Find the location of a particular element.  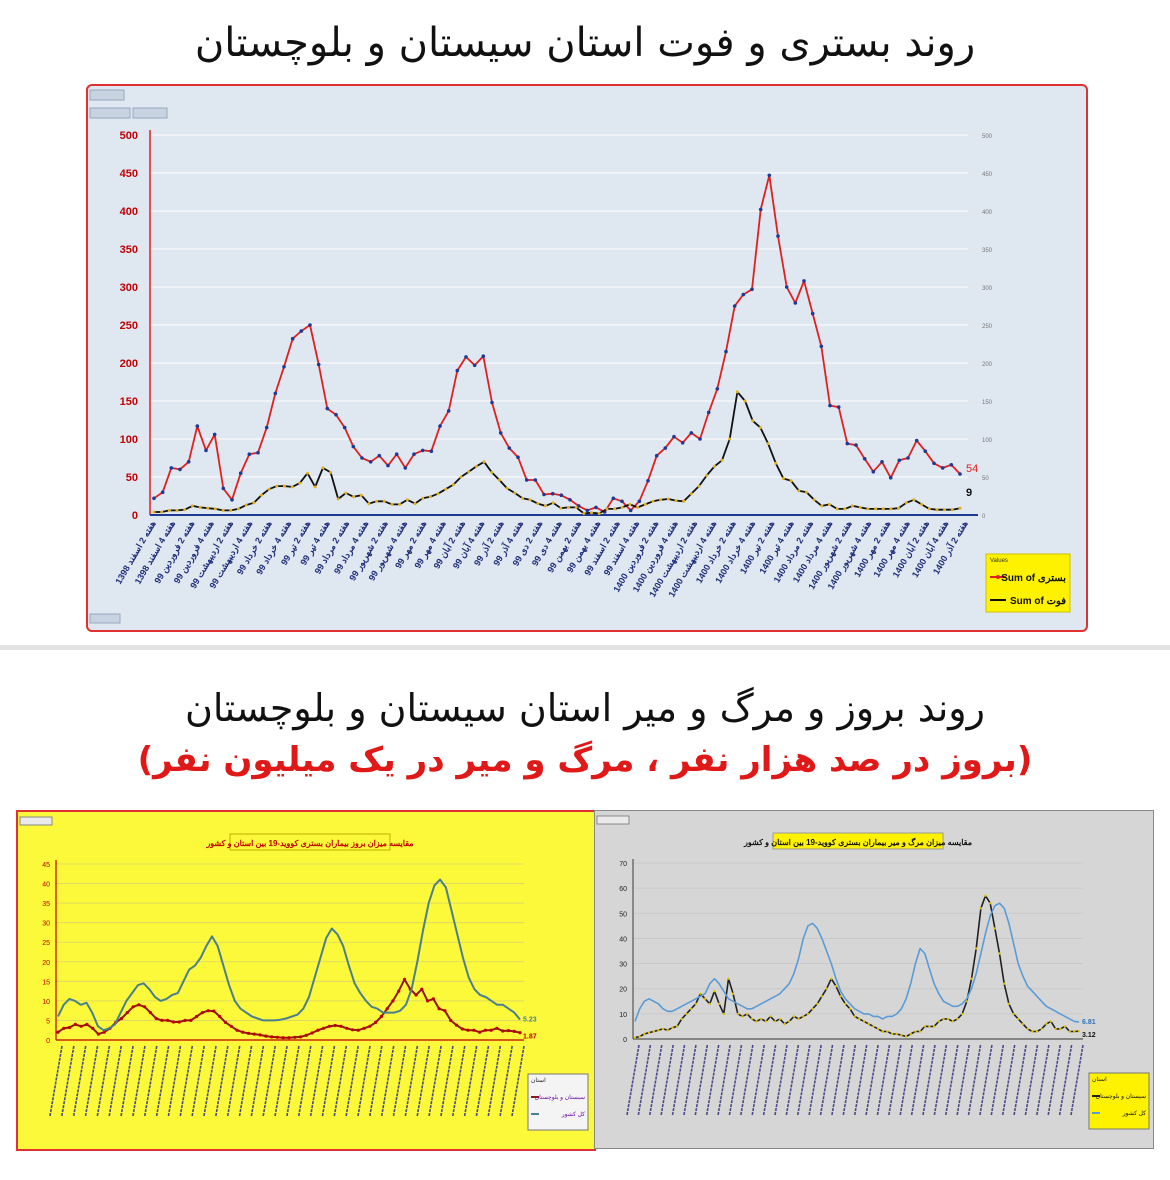

svg3-ytick: 50 is located at coordinates (623, 914).